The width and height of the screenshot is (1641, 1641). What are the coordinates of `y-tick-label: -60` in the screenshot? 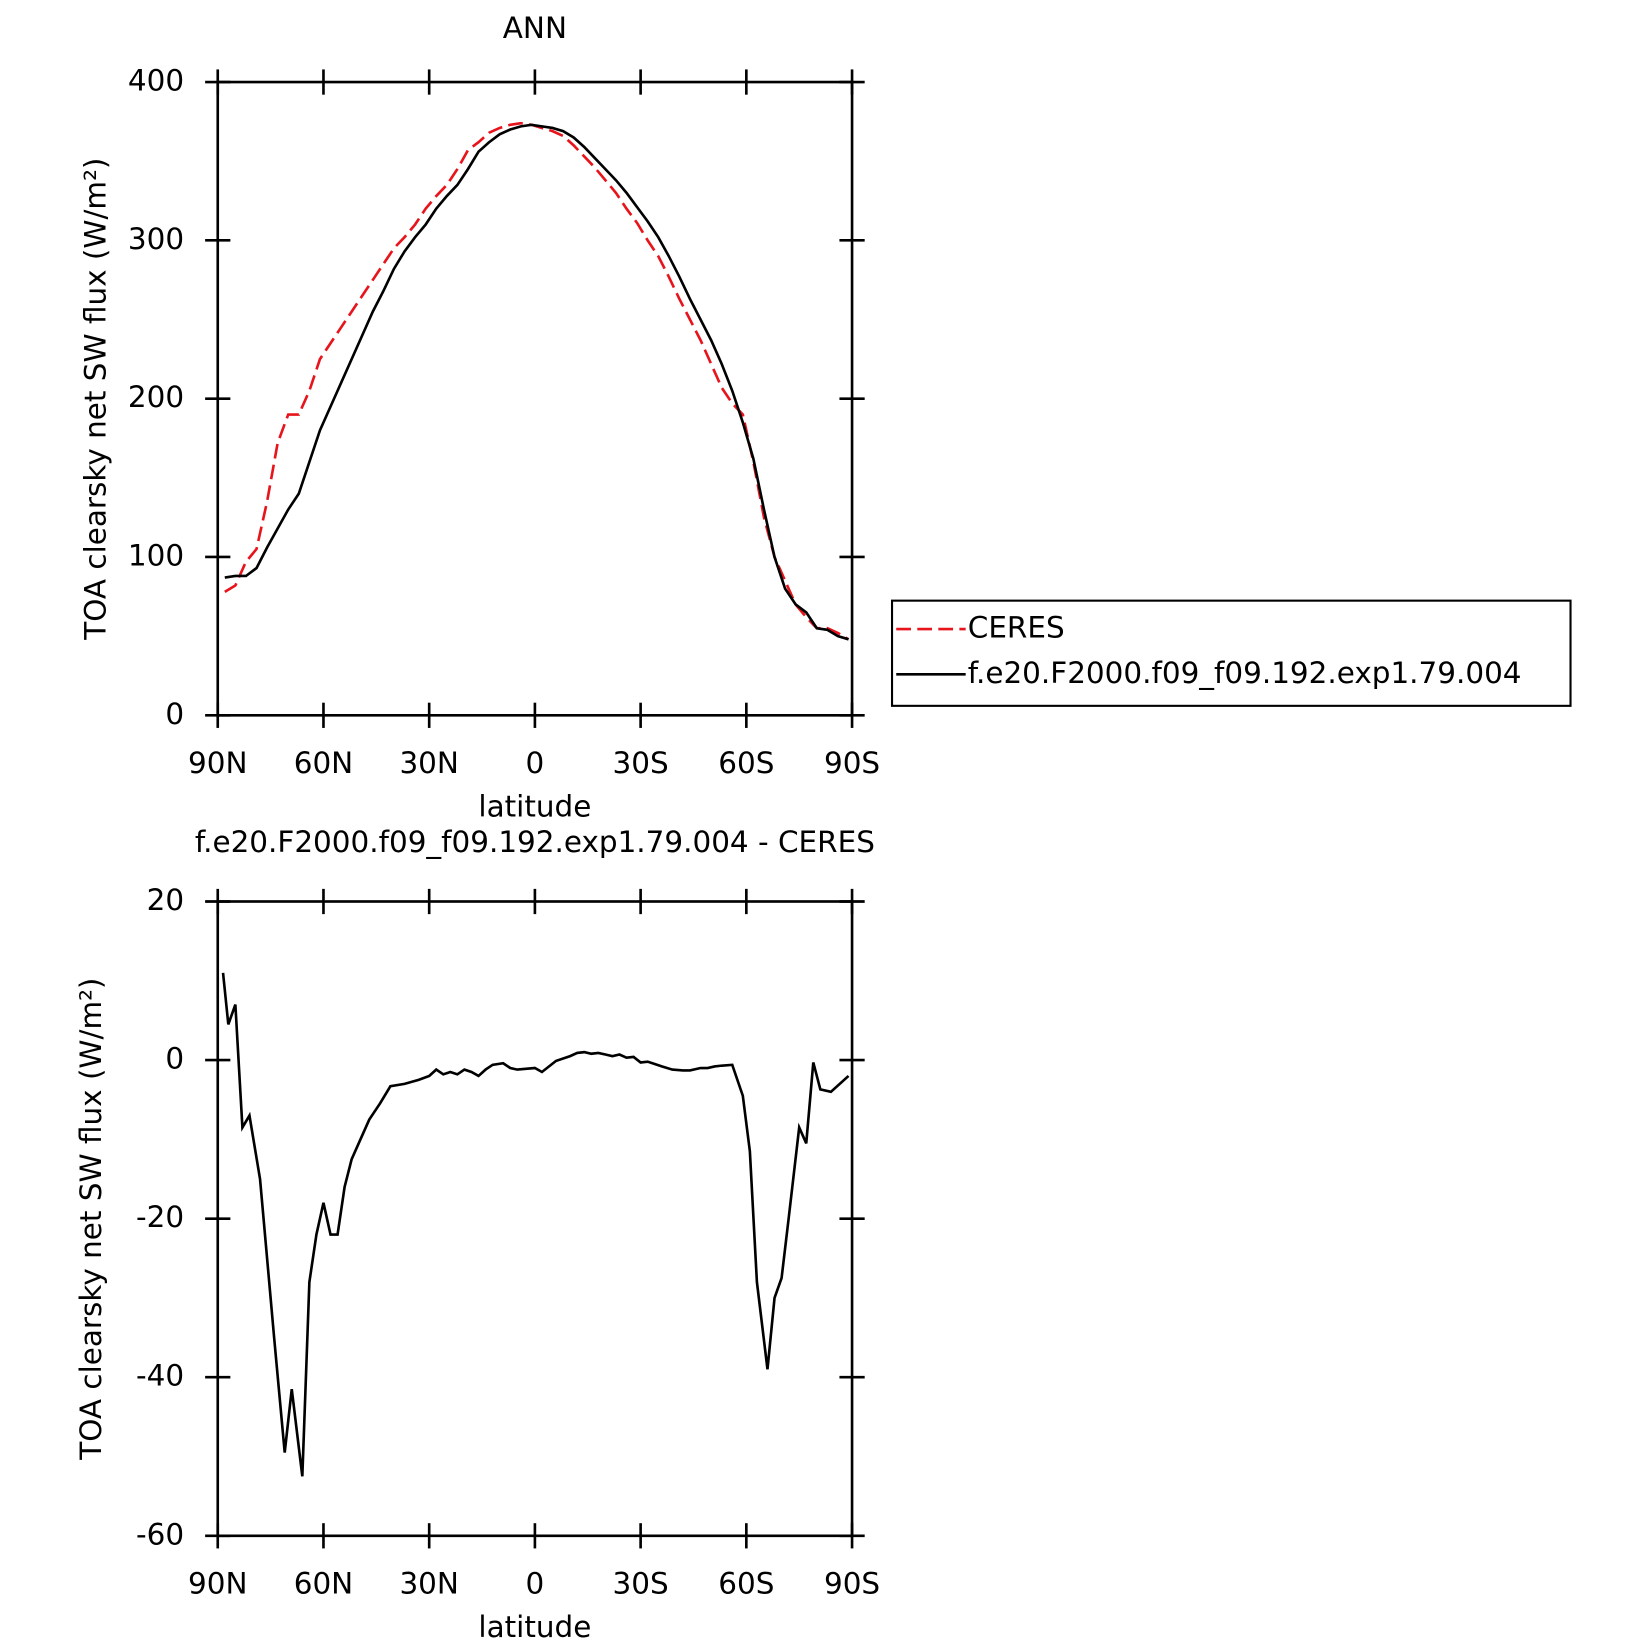 It's located at (160, 1534).